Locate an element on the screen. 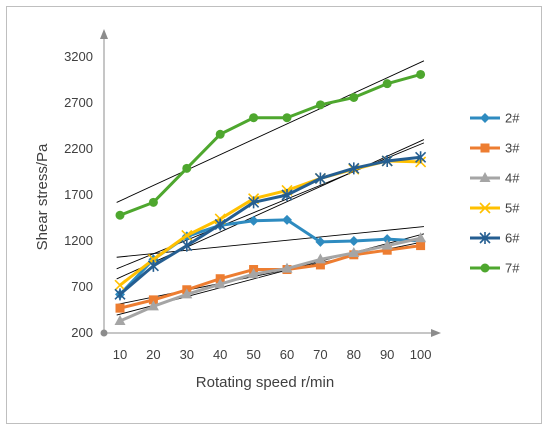 The image size is (550, 432). legend: 2# 3# 4# 5# 6# 7# is located at coordinates (495, 193).